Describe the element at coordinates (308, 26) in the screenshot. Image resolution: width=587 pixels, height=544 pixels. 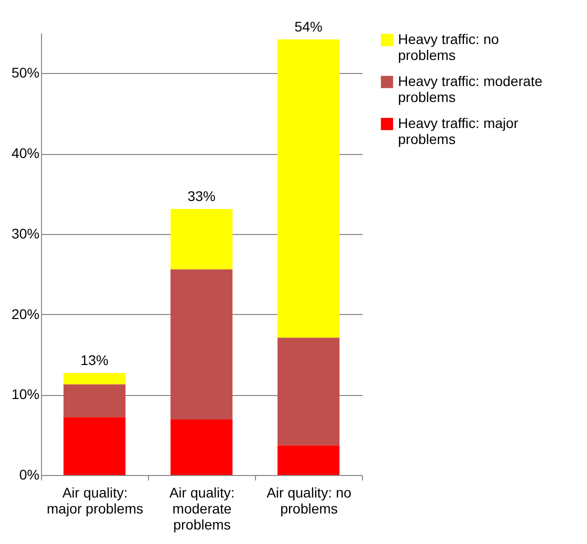
I see `total-label: 54%` at that location.